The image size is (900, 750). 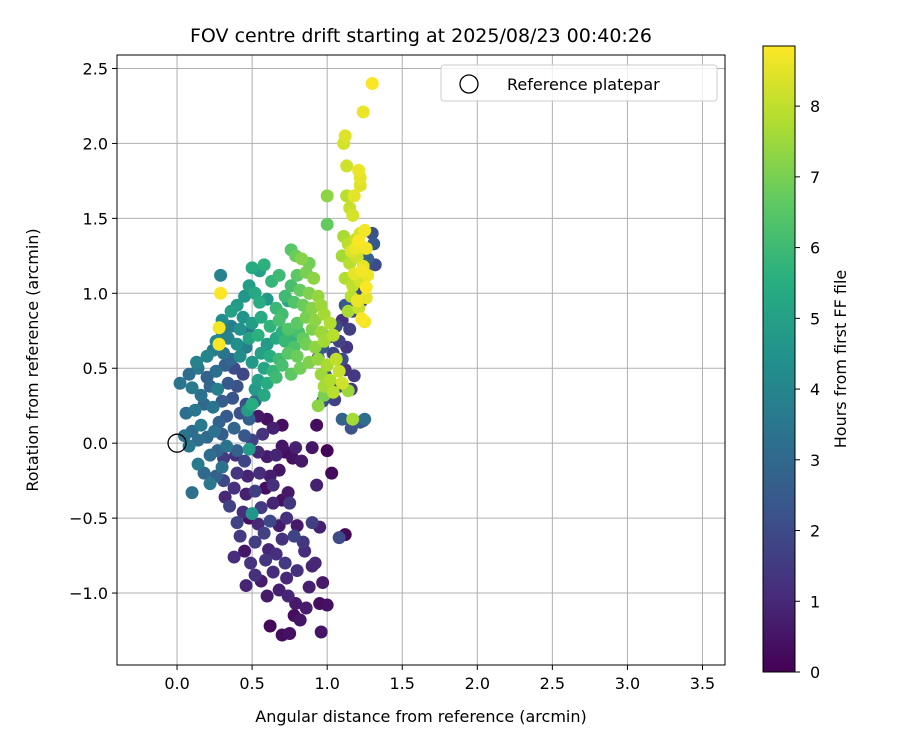 I want to click on y-tick-label: 2.0, so click(x=95, y=143).